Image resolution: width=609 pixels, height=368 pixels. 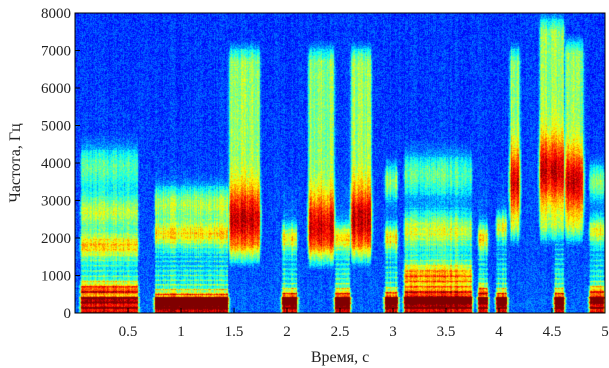 I want to click on x-tick-label: 1.5, so click(x=234, y=332).